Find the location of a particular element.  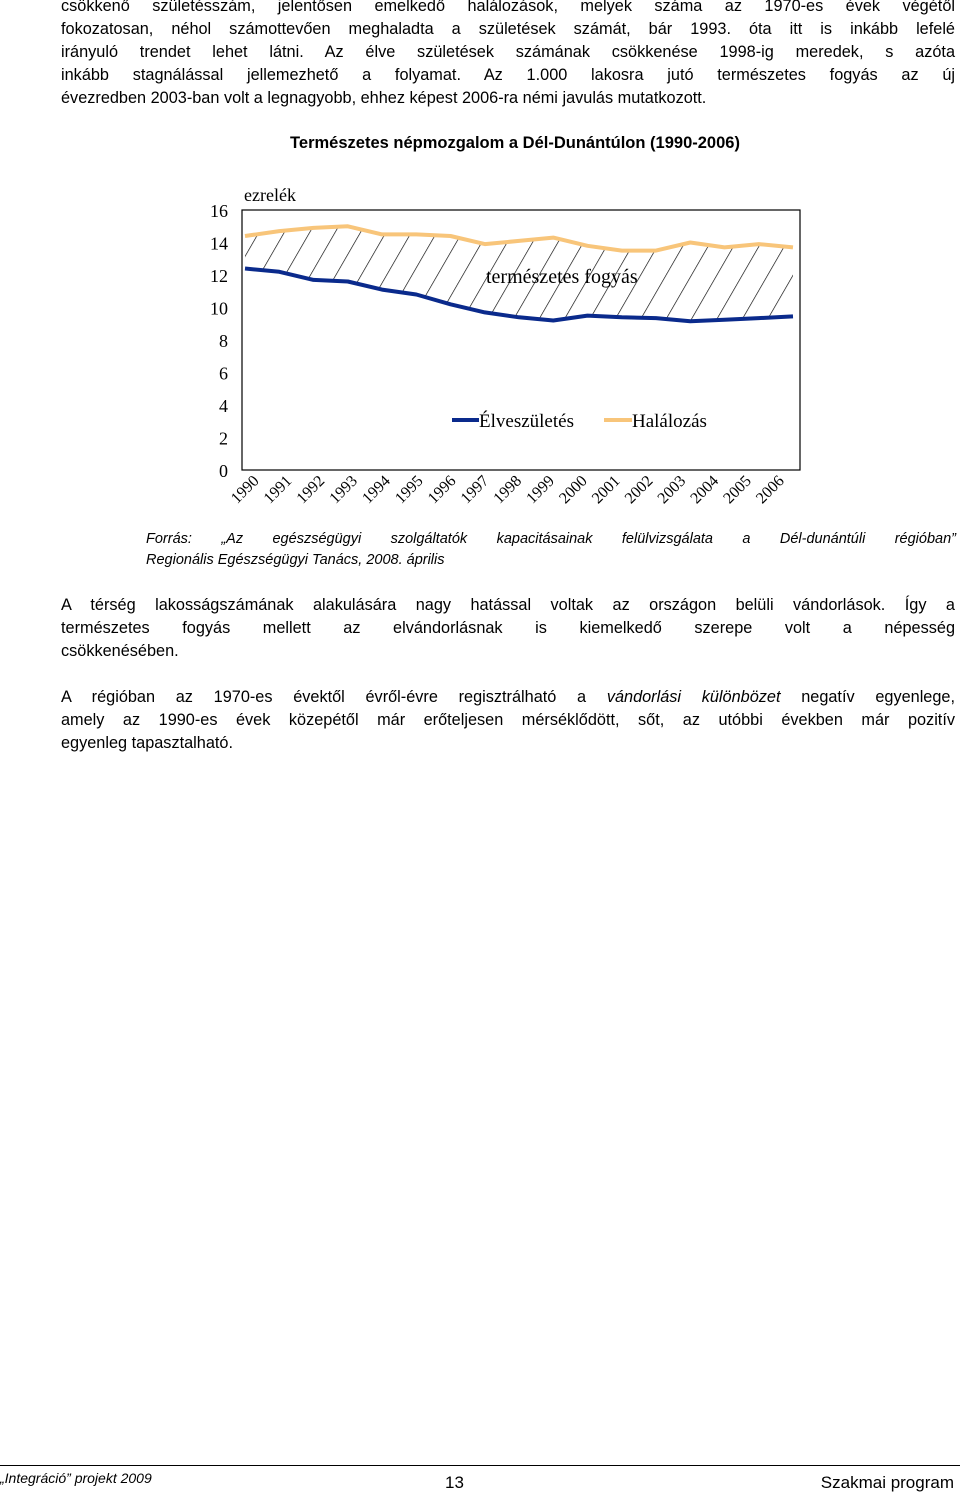

footer-section: Szakmai program is located at coordinates (887, 1482).